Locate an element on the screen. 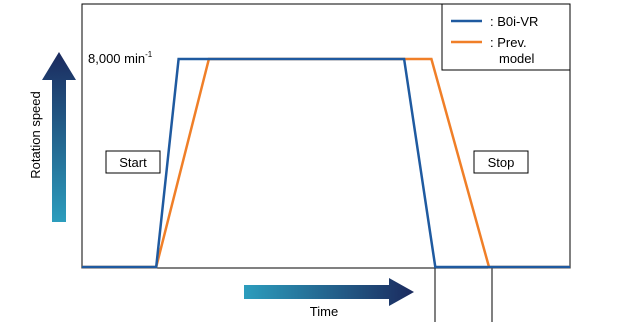 Image resolution: width=624 pixels, height=322 pixels. legend-label-prev-model: : Prev. is located at coordinates (508, 42).